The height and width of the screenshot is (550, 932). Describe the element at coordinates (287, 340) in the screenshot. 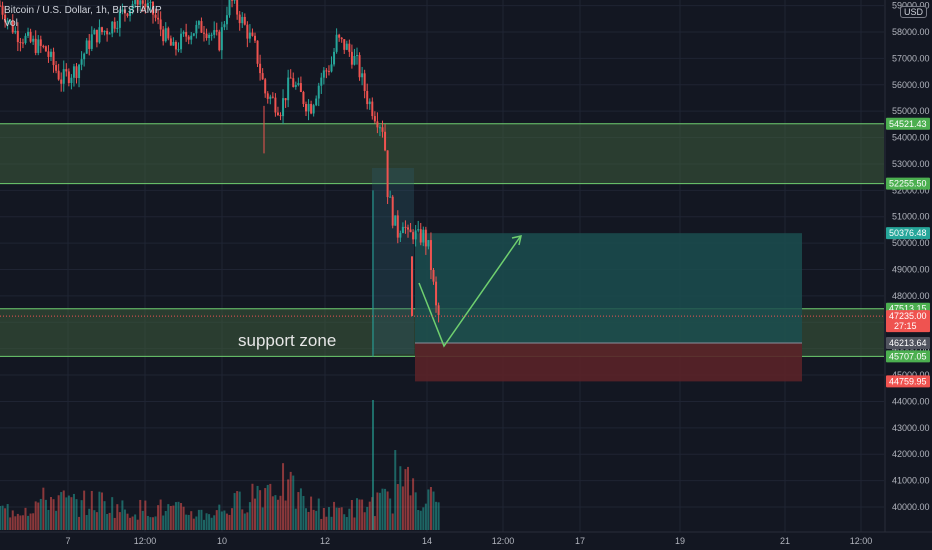

I see `support-zone-annotation: support zone` at that location.